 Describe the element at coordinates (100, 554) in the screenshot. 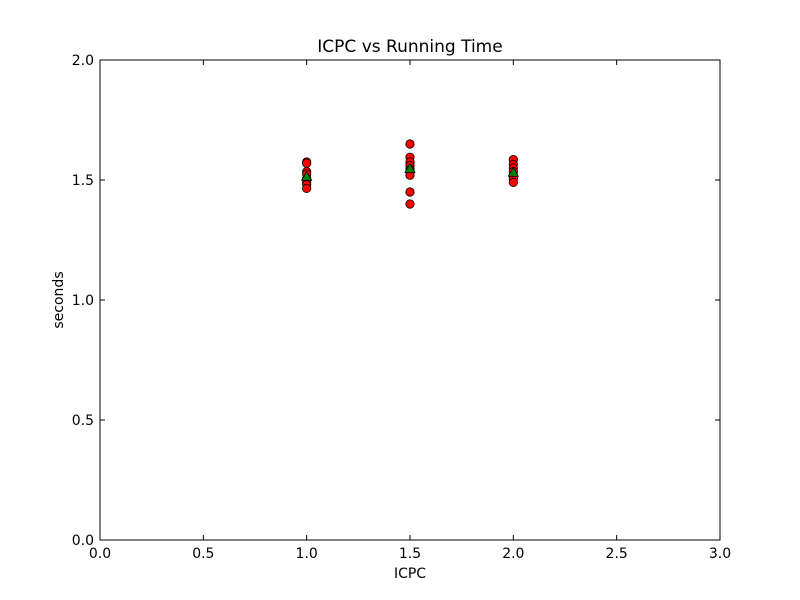

I see `x-tick-label: 0.0` at that location.